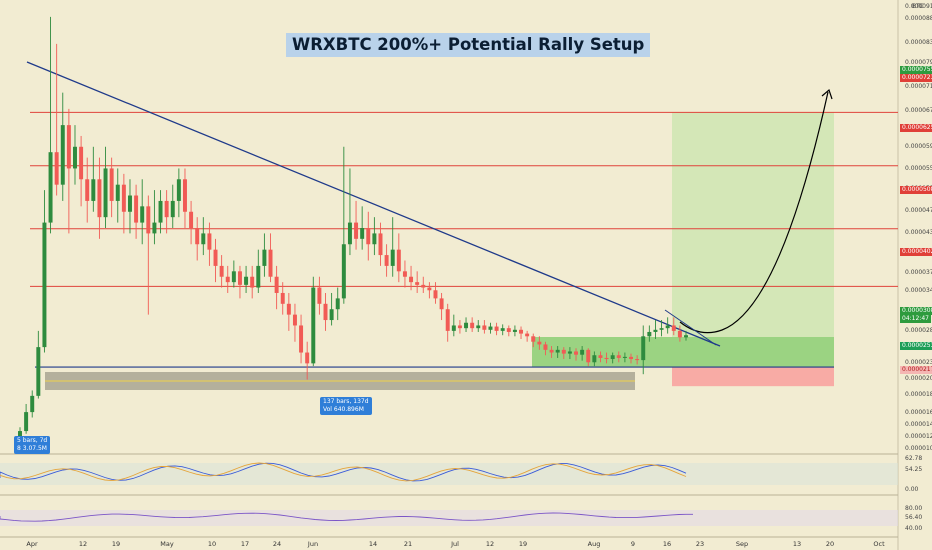  What do you see at coordinates (912, 489) in the screenshot?
I see `stoch-tick-label: 0.00` at bounding box center [912, 489].